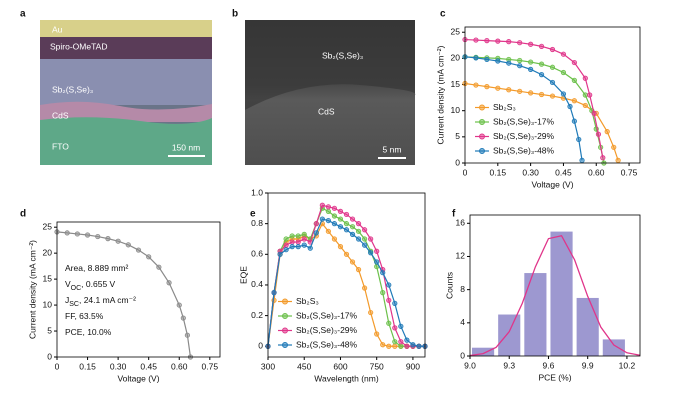  What do you see at coordinates (48, 304) in the screenshot?
I see `y-tick-label: 10` at bounding box center [48, 304].